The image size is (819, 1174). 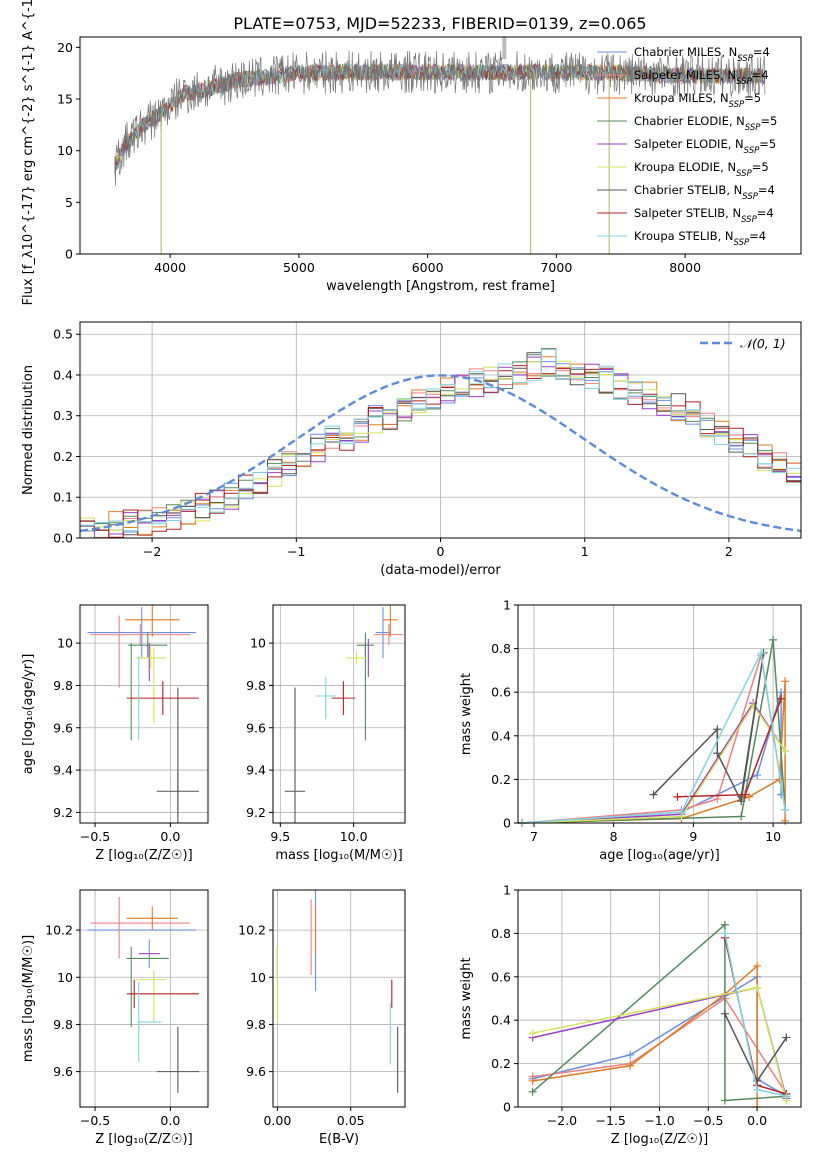 I want to click on x-tick-label: 7, so click(x=534, y=836).